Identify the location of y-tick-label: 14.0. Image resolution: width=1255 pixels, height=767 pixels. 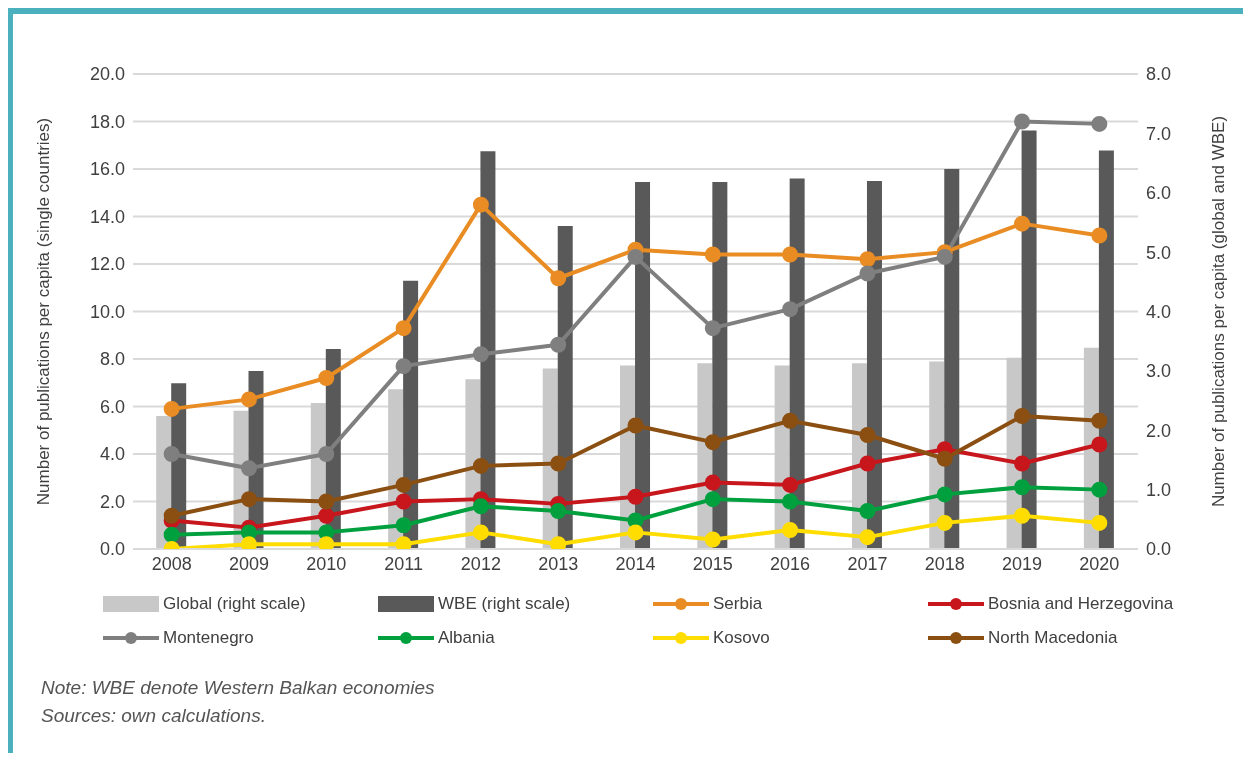
(107, 216).